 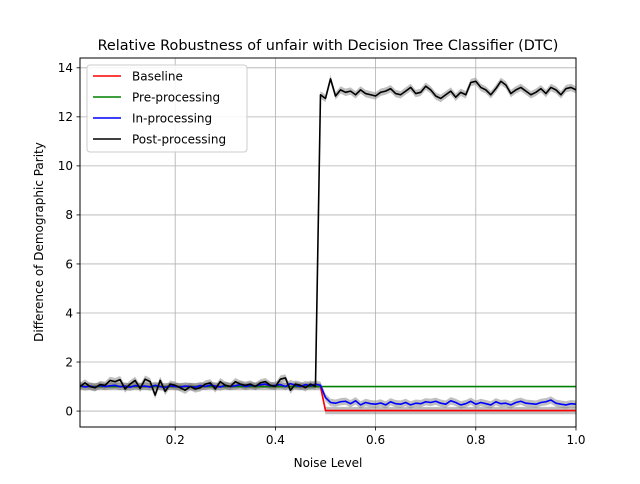 What do you see at coordinates (175, 440) in the screenshot?
I see `x-tick-label: 0.2` at bounding box center [175, 440].